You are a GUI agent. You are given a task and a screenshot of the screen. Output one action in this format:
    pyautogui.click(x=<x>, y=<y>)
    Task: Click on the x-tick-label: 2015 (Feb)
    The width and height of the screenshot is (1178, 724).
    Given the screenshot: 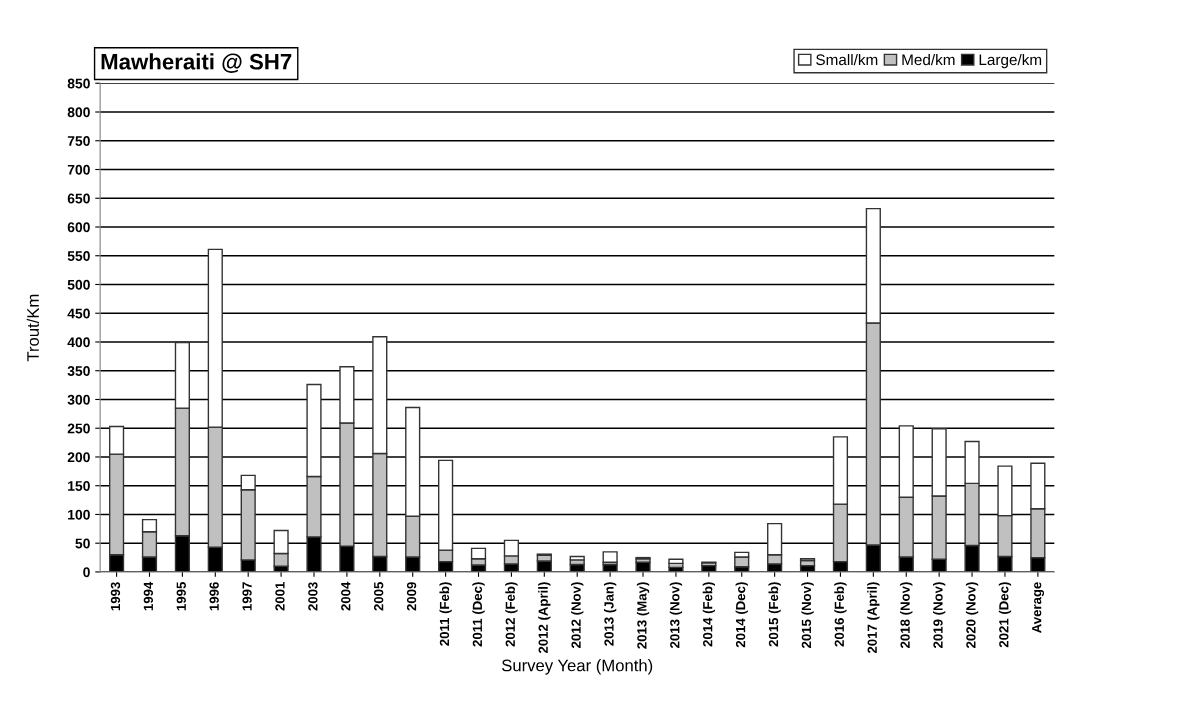 What is the action you would take?
    pyautogui.click(x=774, y=614)
    